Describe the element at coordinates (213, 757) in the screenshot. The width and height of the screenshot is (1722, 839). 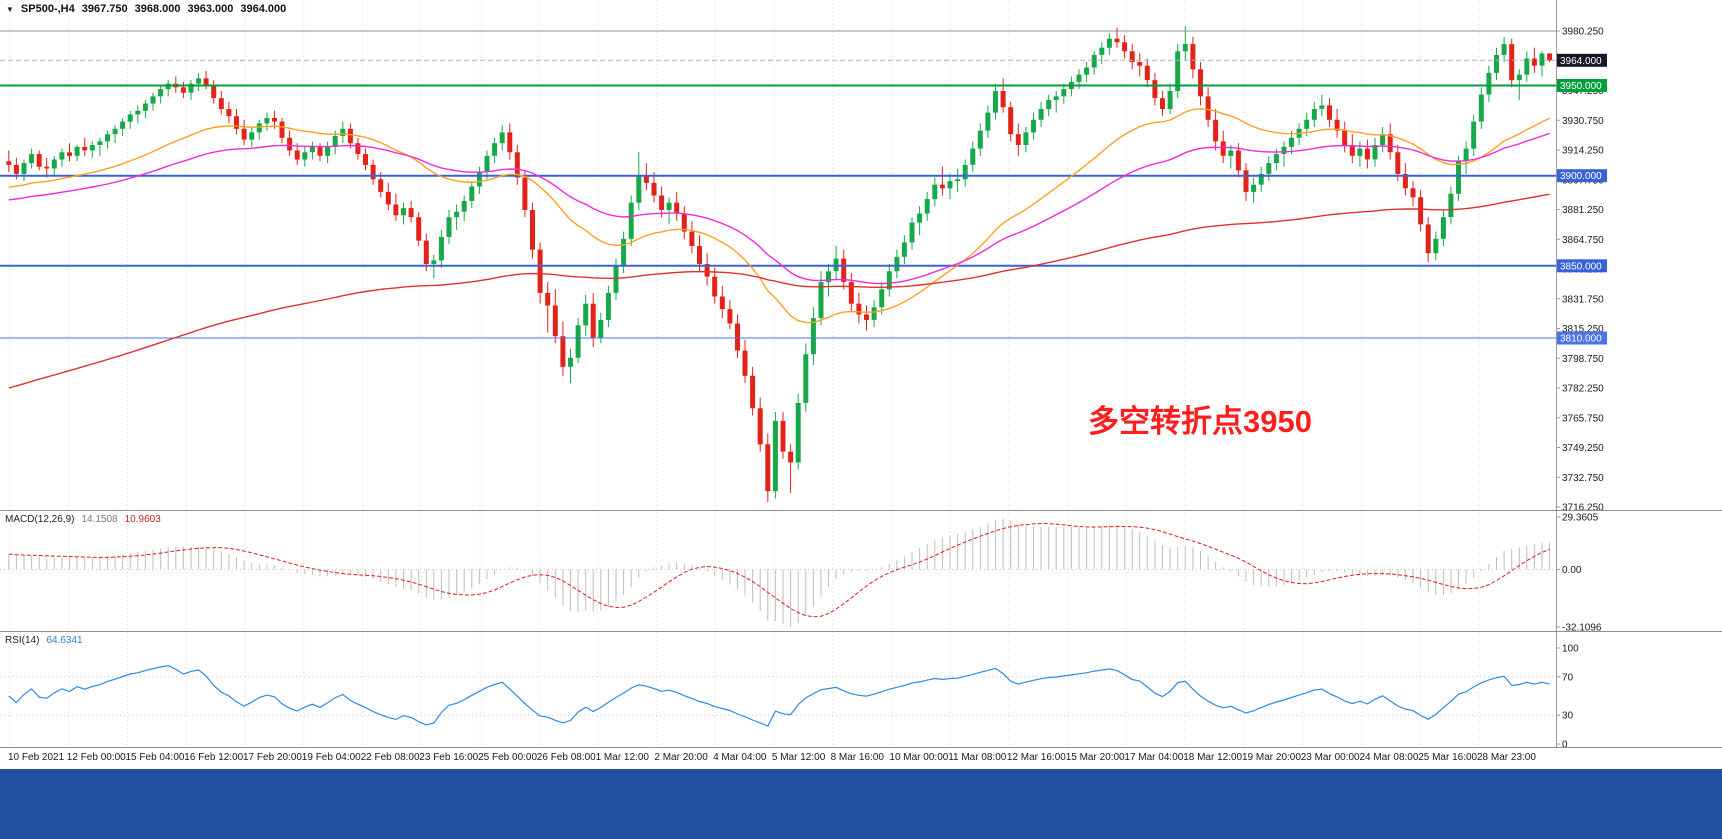
I see `time-tick-label: 16 Feb 12:00` at that location.